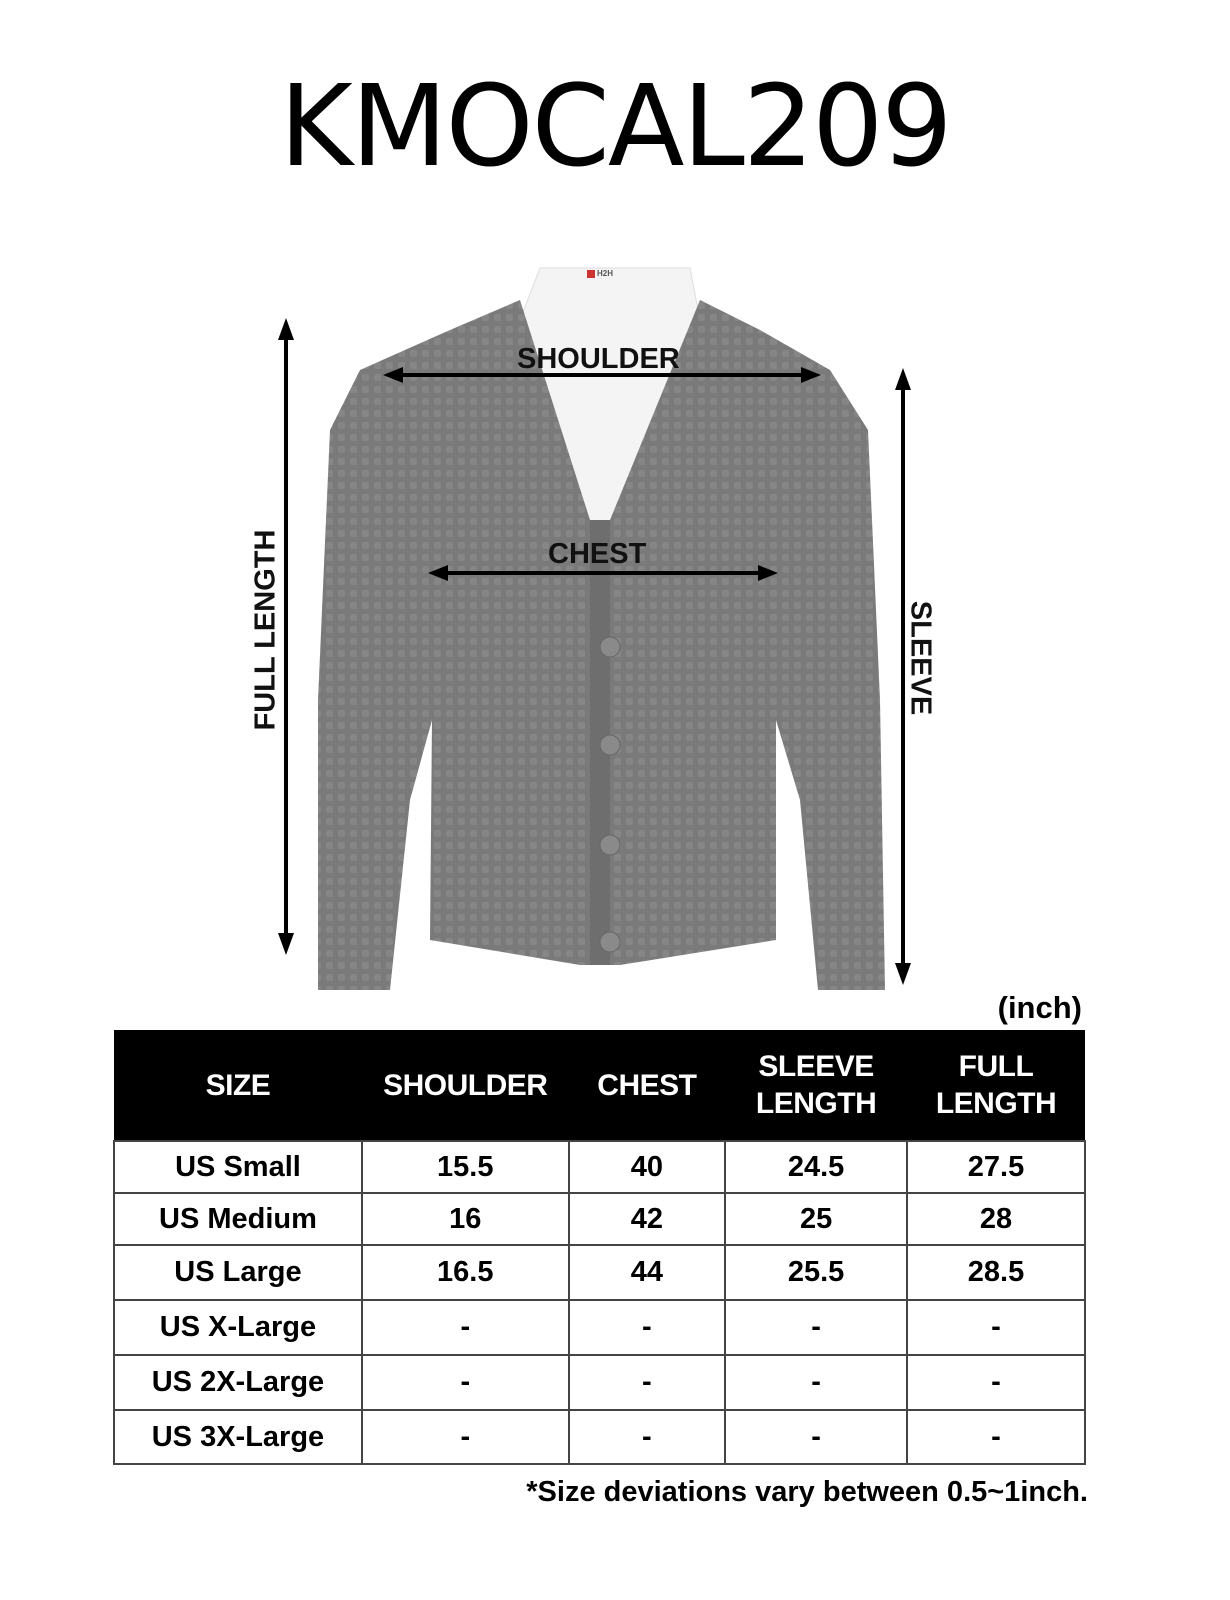  What do you see at coordinates (647, 1167) in the screenshot?
I see `table-cell: 40` at bounding box center [647, 1167].